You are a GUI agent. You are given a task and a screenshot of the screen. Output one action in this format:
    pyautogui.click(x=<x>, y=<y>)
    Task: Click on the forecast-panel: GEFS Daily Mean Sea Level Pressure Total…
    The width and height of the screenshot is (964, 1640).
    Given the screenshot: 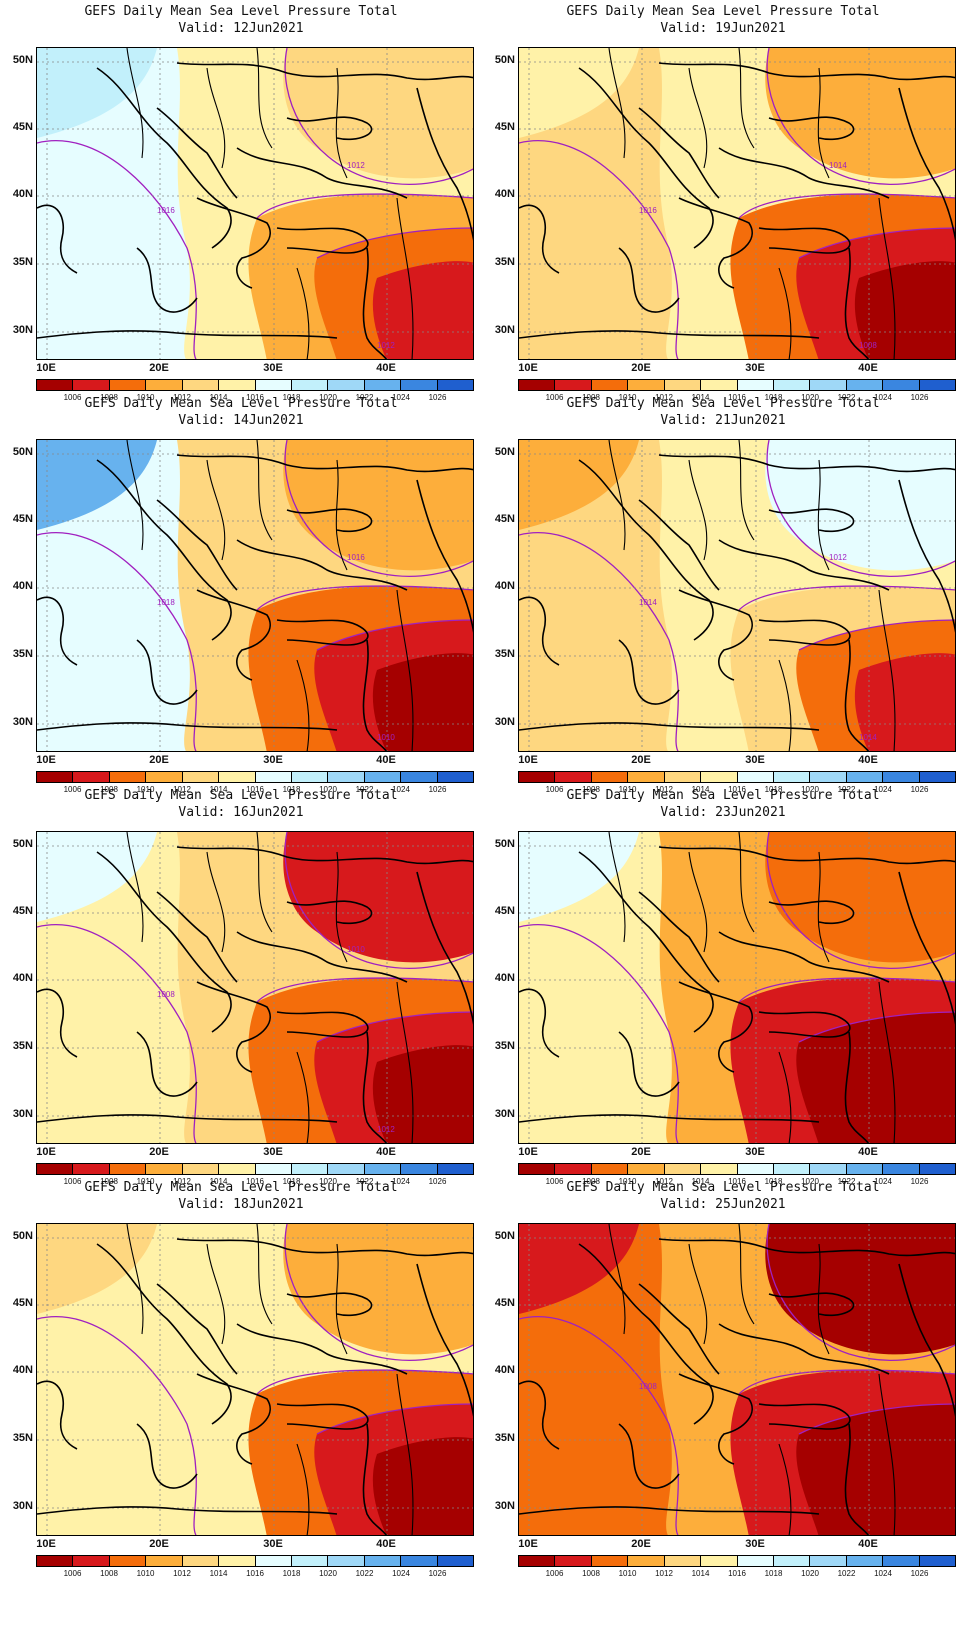 What is the action you would take?
    pyautogui.click(x=723, y=1381)
    